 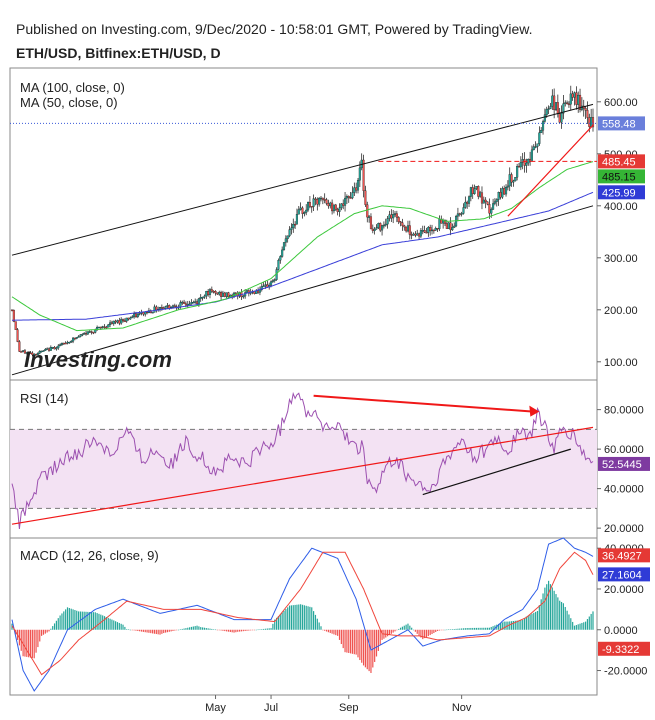 What do you see at coordinates (620, 650) in the screenshot?
I see `macd-value-label: -9.3322` at bounding box center [620, 650].